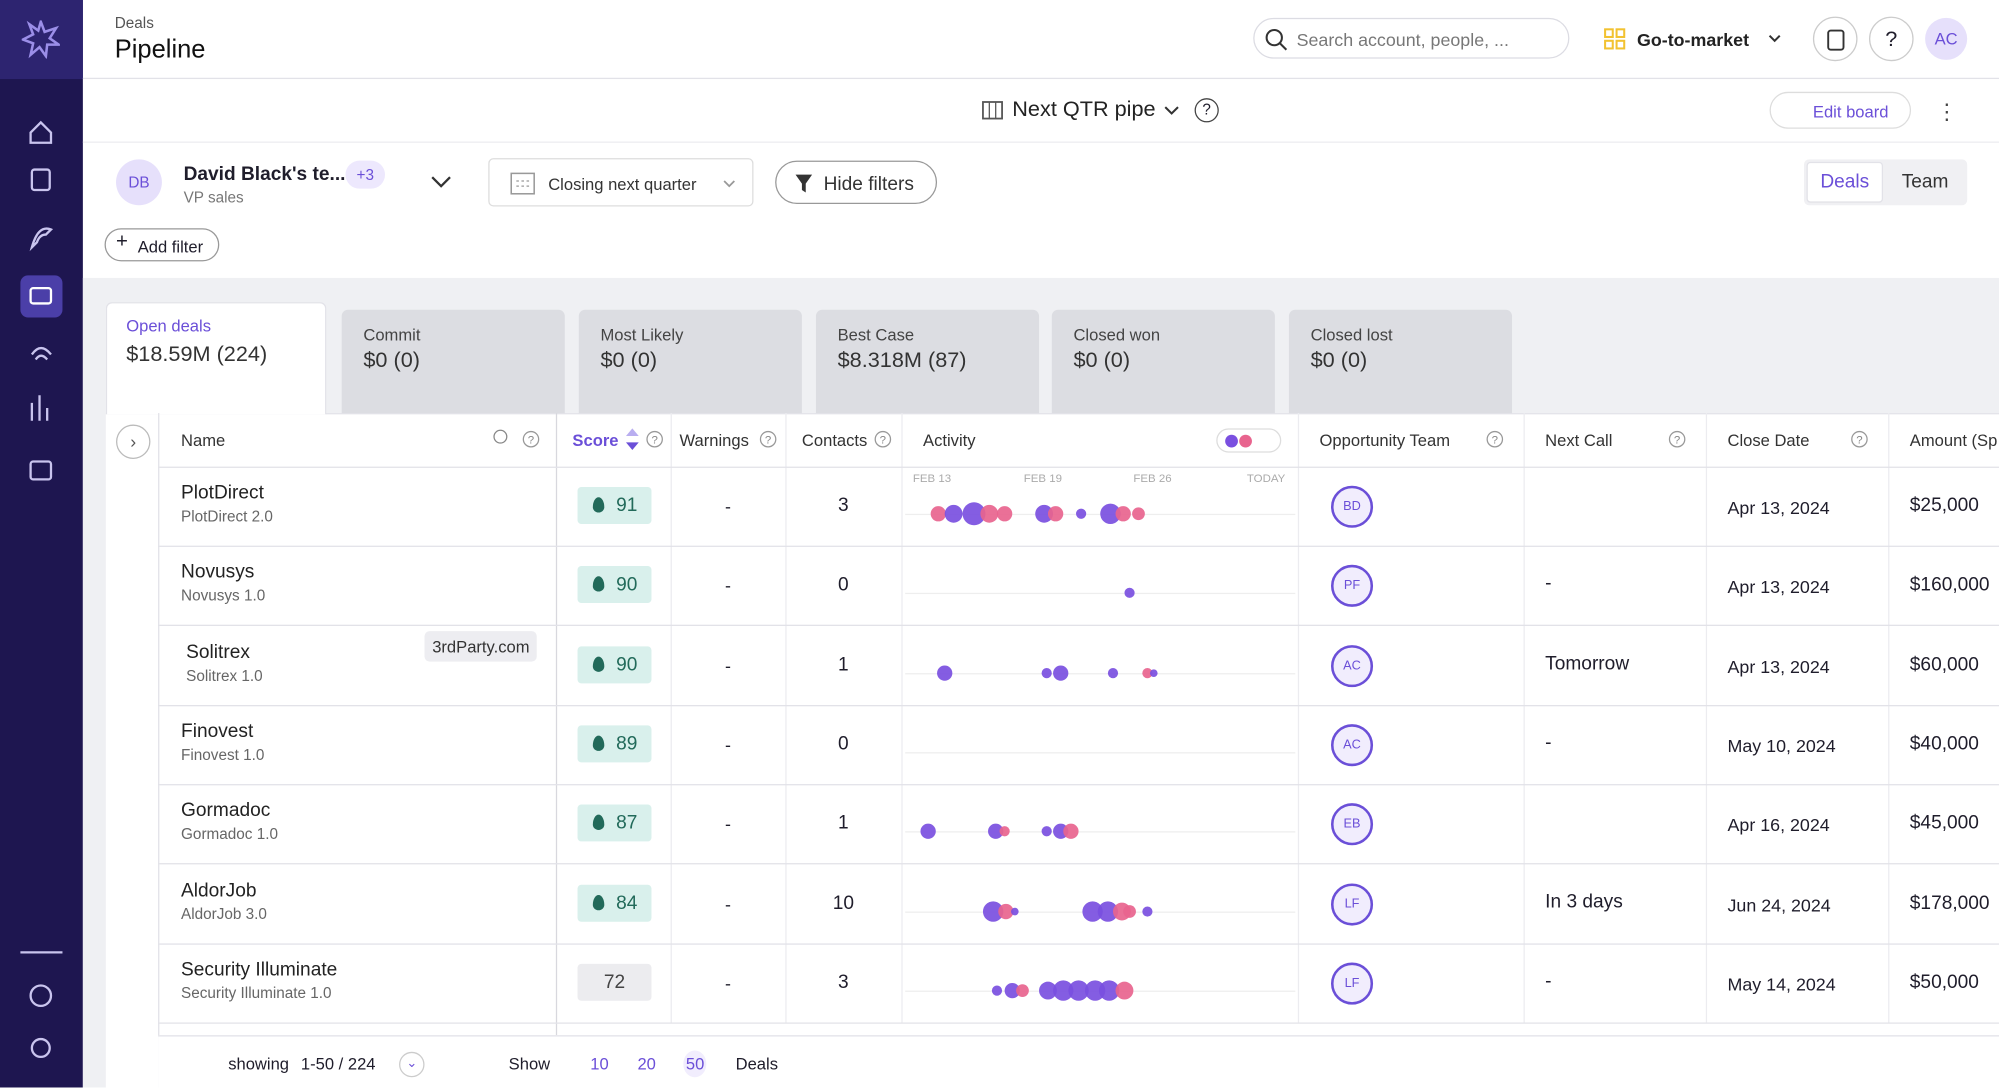 This screenshot has width=1999, height=1088. What do you see at coordinates (1579, 440) in the screenshot?
I see `column-header: Next Call` at bounding box center [1579, 440].